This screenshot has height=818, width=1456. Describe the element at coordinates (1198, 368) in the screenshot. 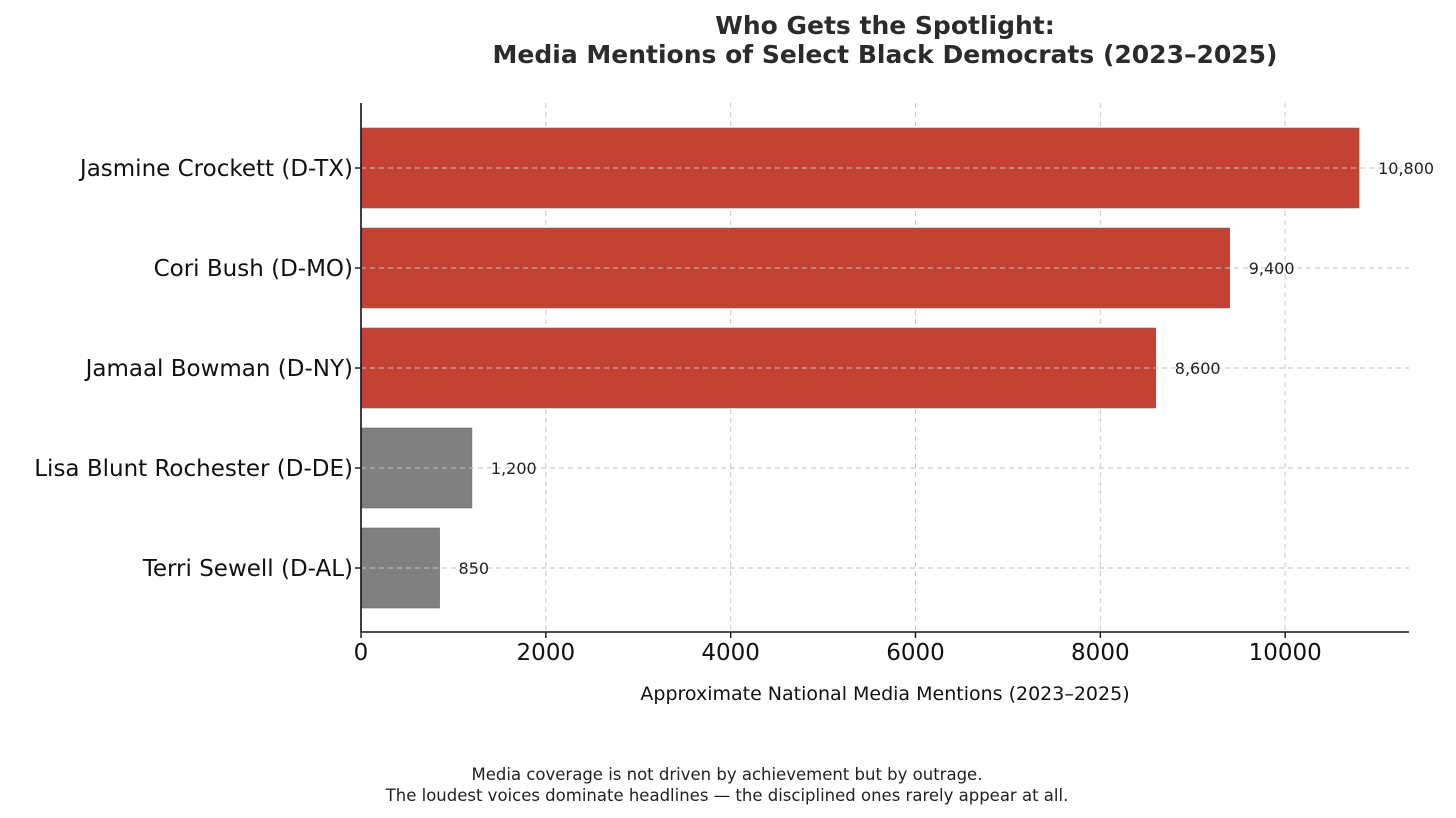

I see `value-label: 8,600` at that location.